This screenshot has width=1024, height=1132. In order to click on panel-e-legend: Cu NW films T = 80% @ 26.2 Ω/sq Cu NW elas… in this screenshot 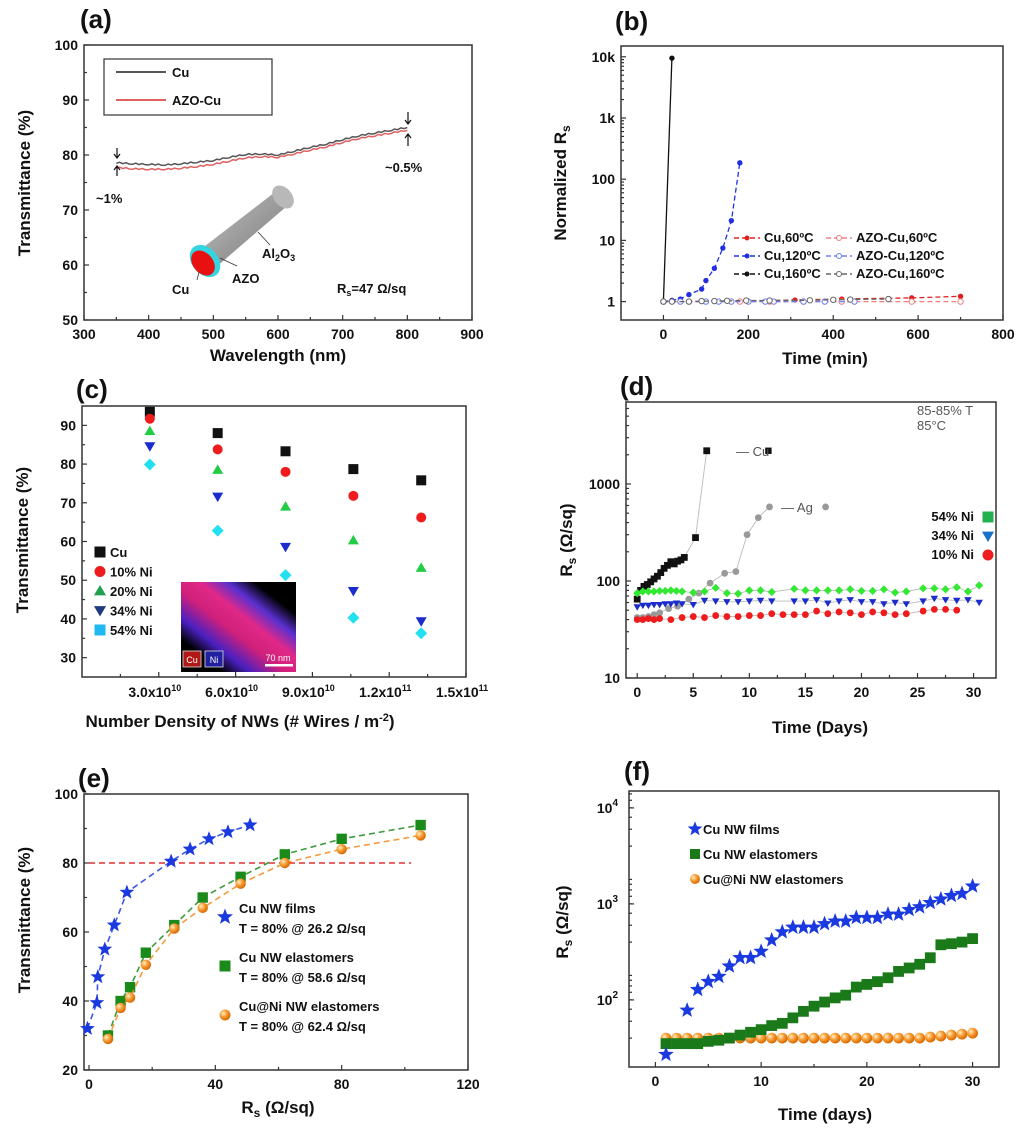, I will do `click(298, 967)`.